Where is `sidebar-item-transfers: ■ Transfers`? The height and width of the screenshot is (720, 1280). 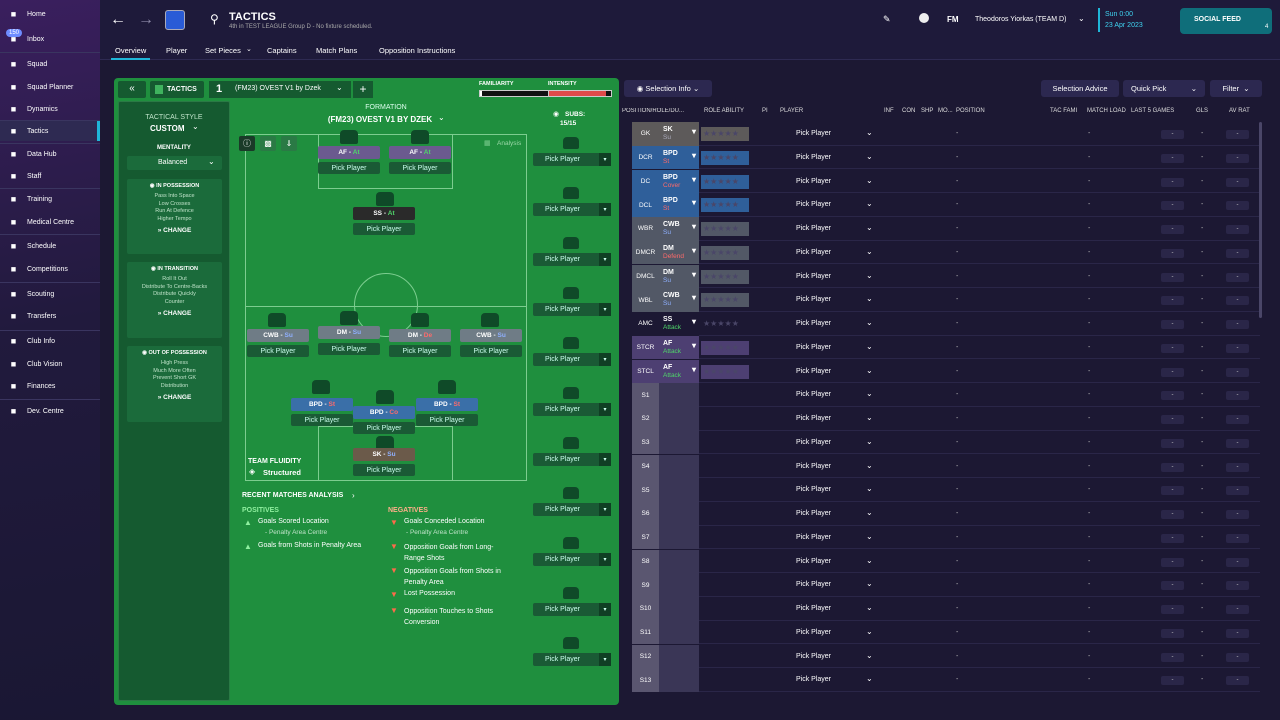
sidebar-item-transfers: ■ Transfers is located at coordinates (50, 316).